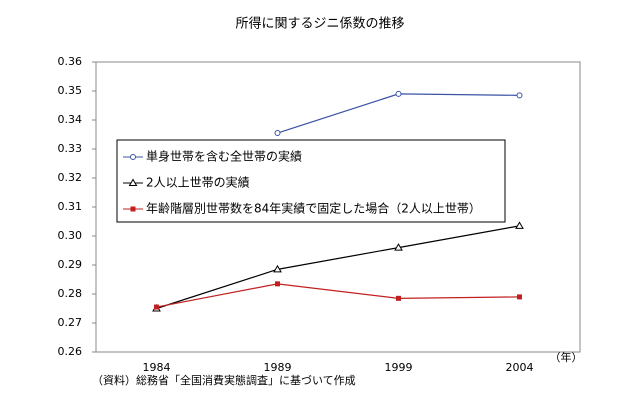  I want to click on x-tick-label: 1999, so click(399, 367).